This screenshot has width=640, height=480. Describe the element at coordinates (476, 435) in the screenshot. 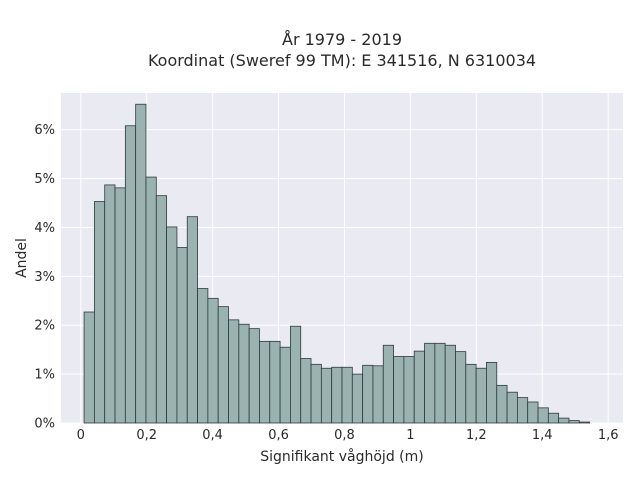

I see `x-tick-label: 1,2` at that location.